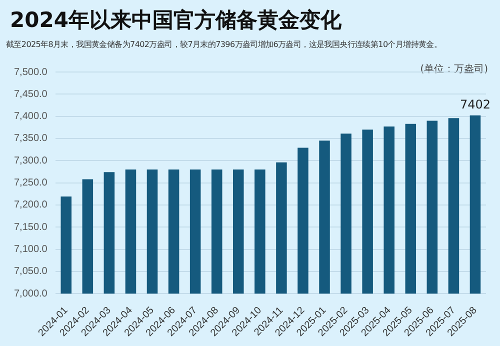  I want to click on y-tick-label: 7,050.0, so click(31, 272).